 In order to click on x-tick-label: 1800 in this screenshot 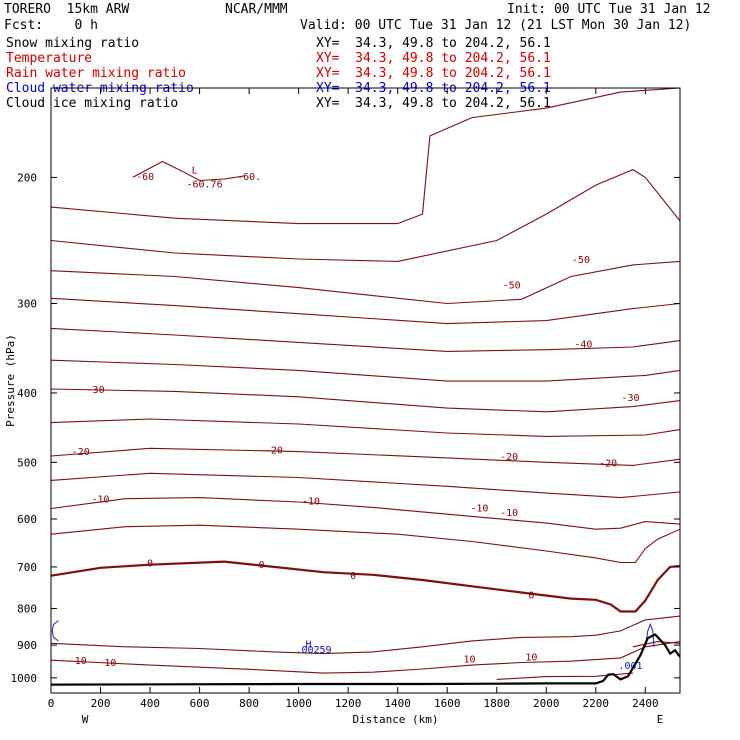, I will do `click(496, 703)`.